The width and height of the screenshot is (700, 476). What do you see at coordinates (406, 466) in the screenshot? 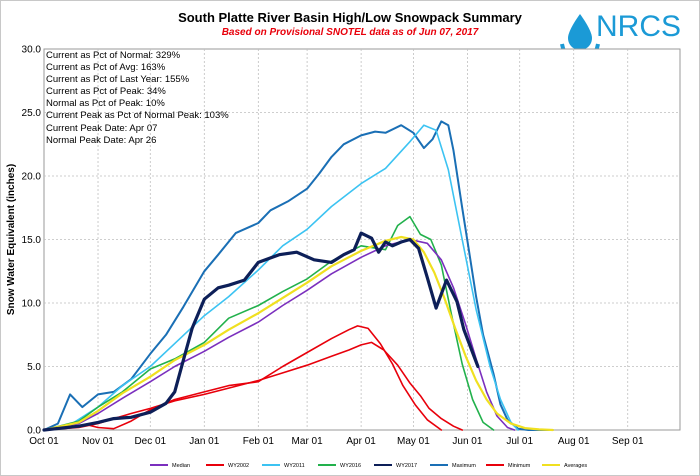
I see `legend-label: WY2017` at bounding box center [406, 466].